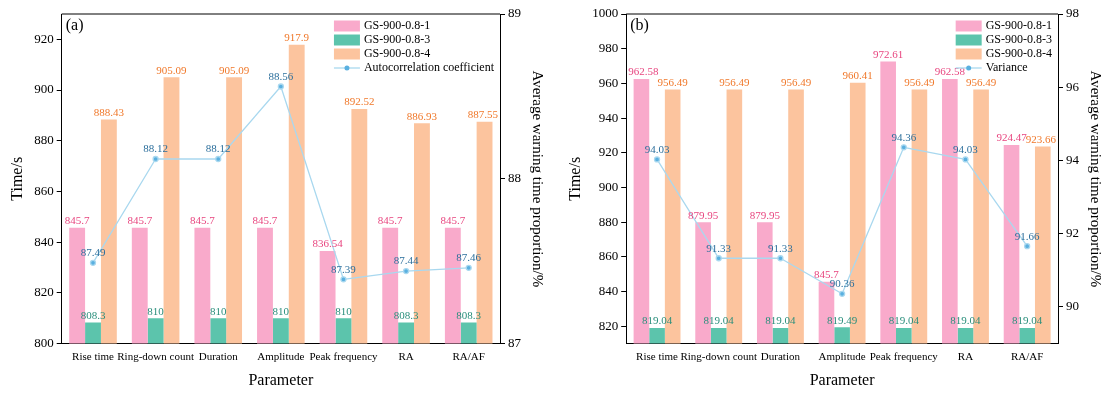 The image size is (1116, 394). What do you see at coordinates (406, 260) in the screenshot?
I see `data-label: 87.44` at bounding box center [406, 260].